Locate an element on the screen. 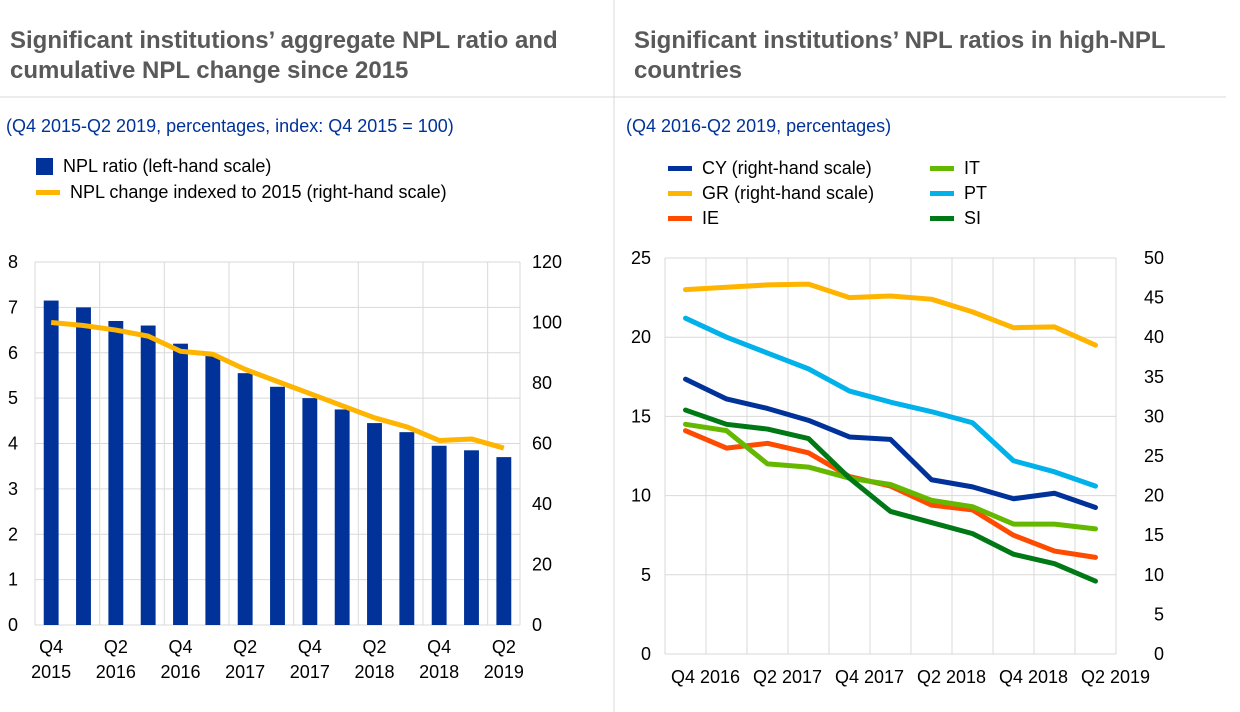 The width and height of the screenshot is (1240, 712). y-tick-left: 1 is located at coordinates (13, 580).